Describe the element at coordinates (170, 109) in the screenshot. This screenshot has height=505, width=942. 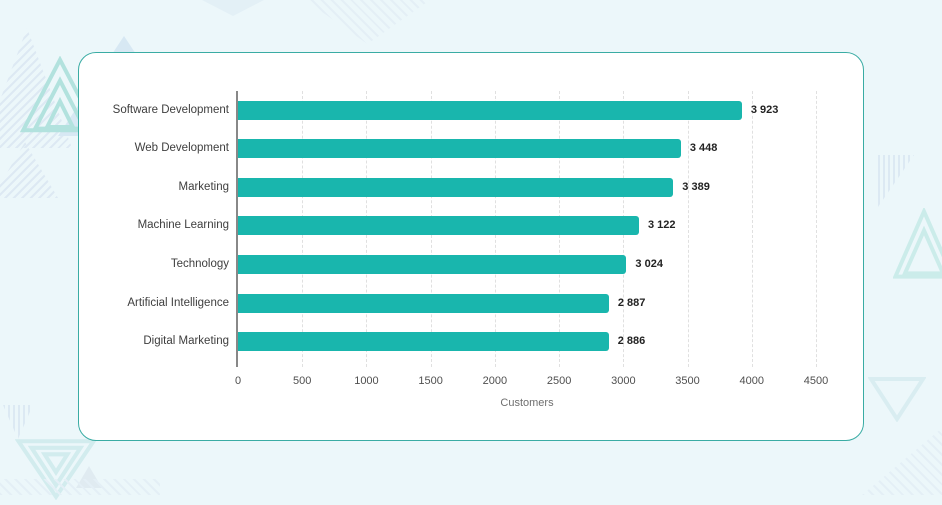
I see `category-label: Software Development` at that location.